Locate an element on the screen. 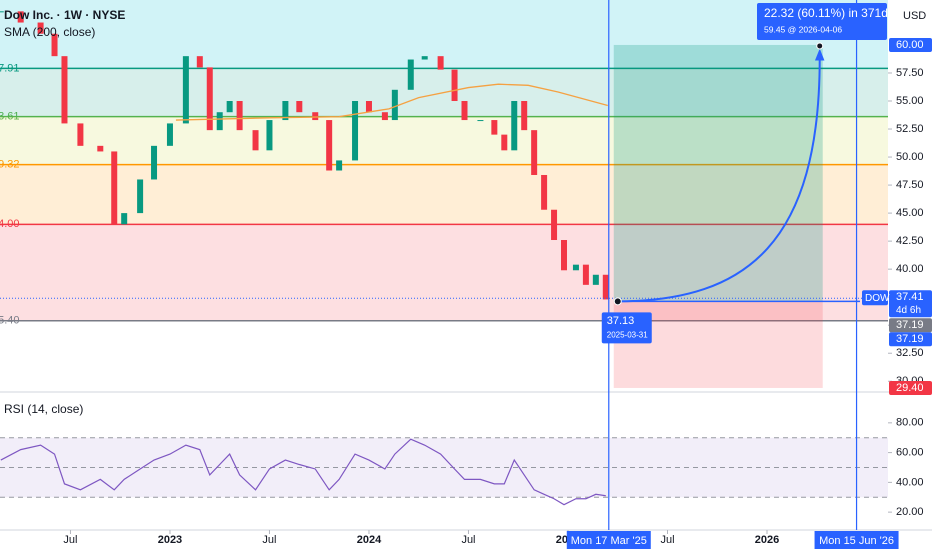 The image size is (932, 550). price-tag-box is located at coordinates (910, 325).